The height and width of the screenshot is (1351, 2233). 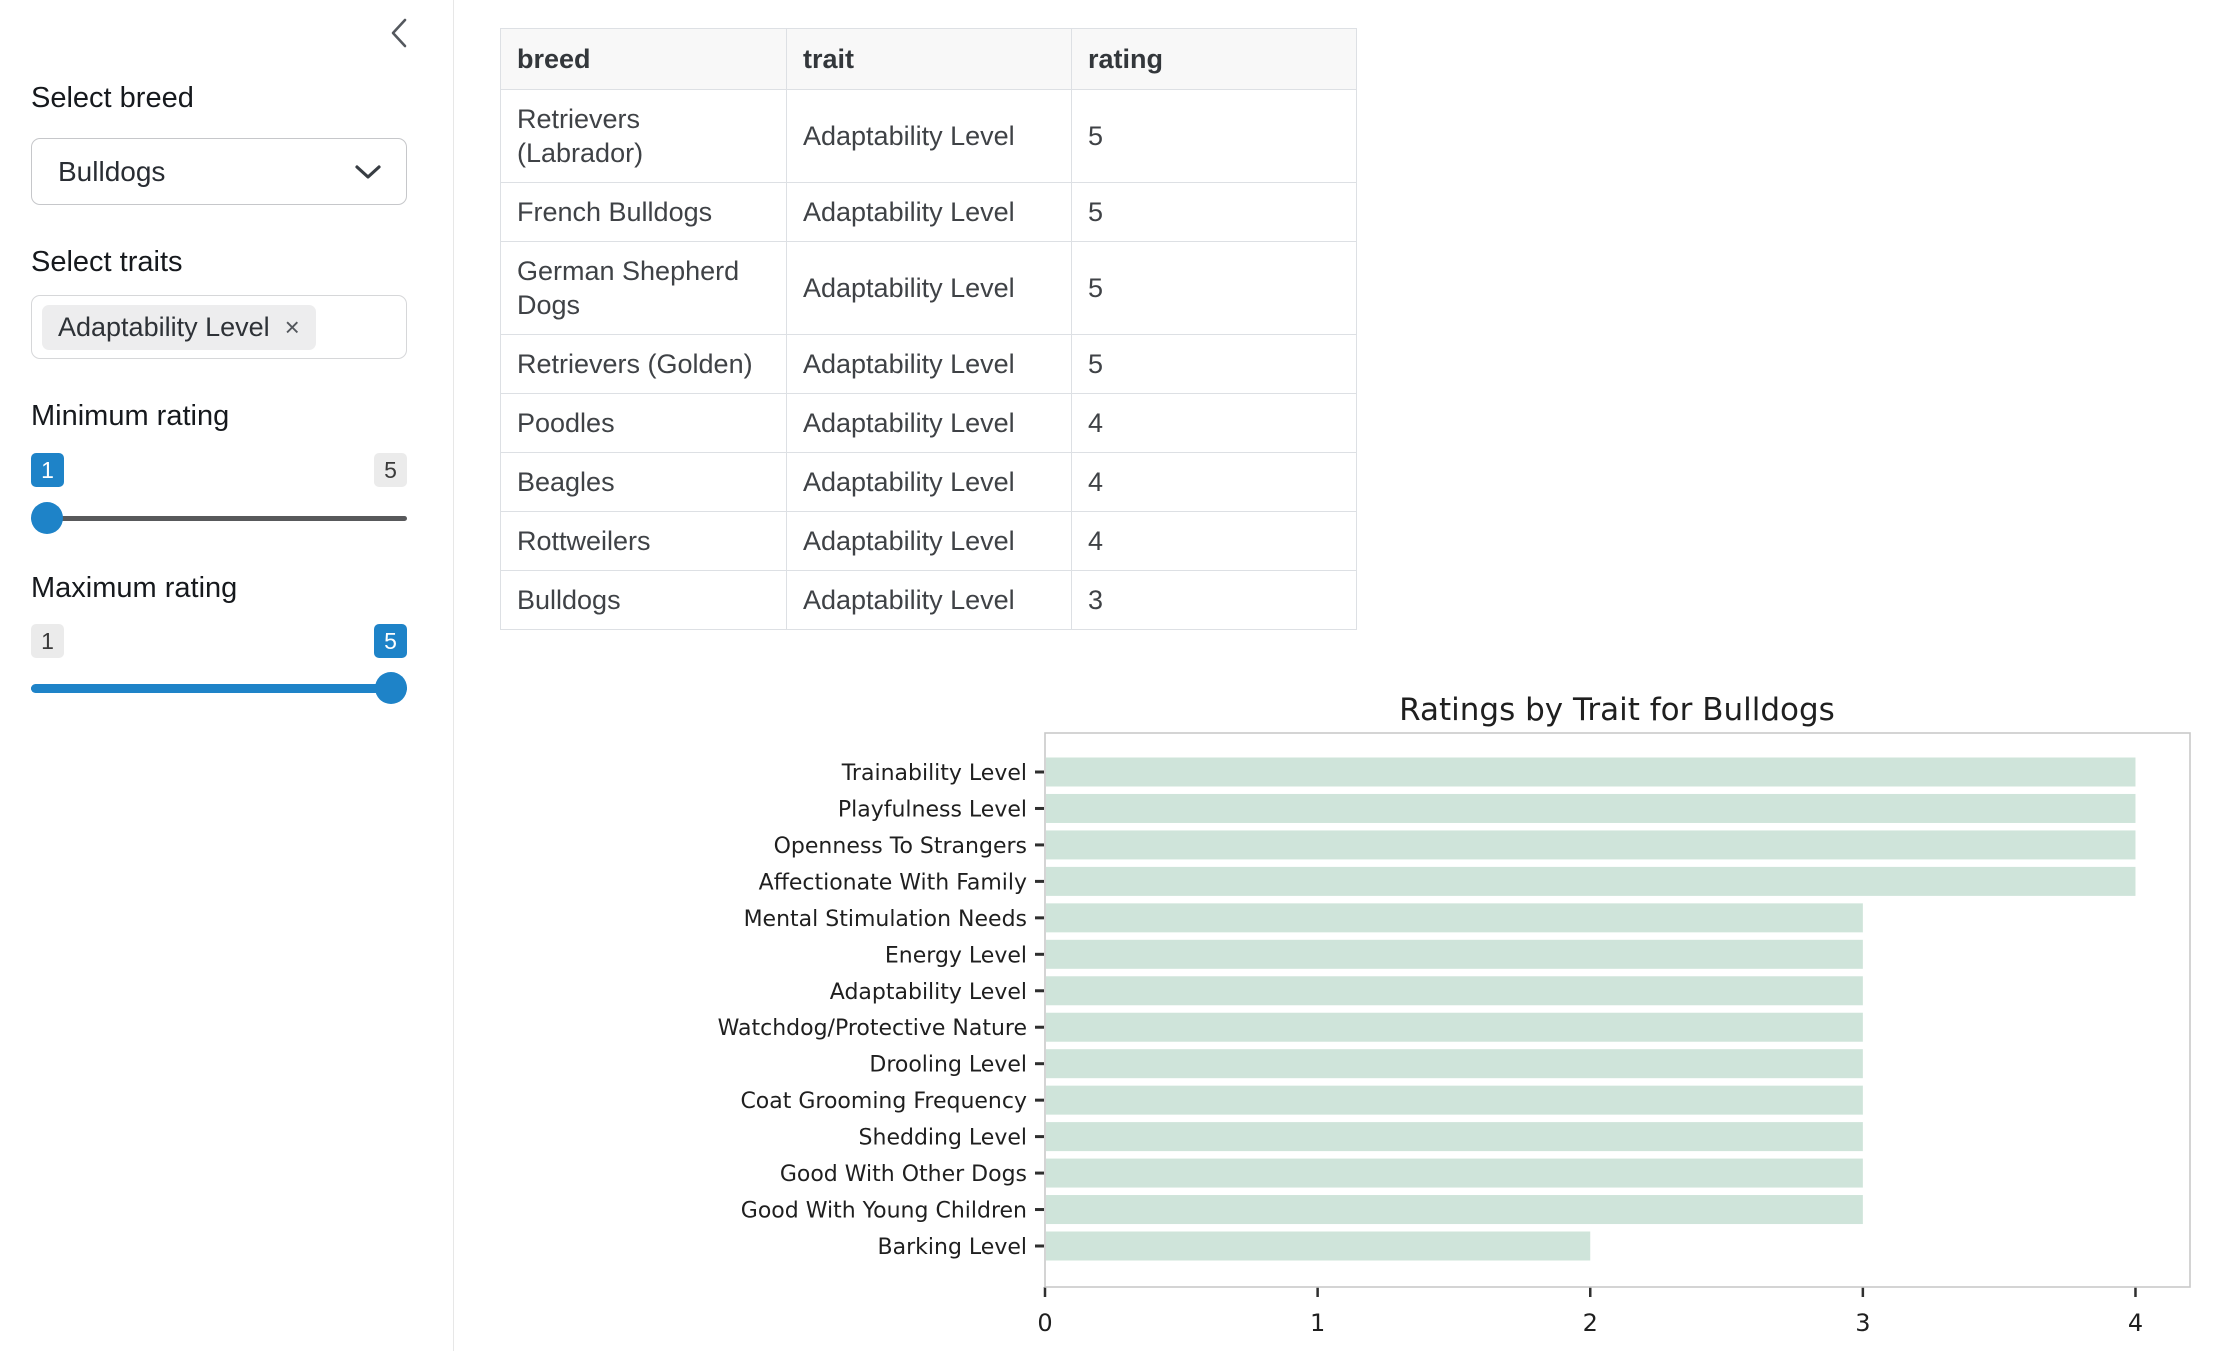 What do you see at coordinates (130, 416) in the screenshot?
I see `min-rating-label: Minimum rating` at bounding box center [130, 416].